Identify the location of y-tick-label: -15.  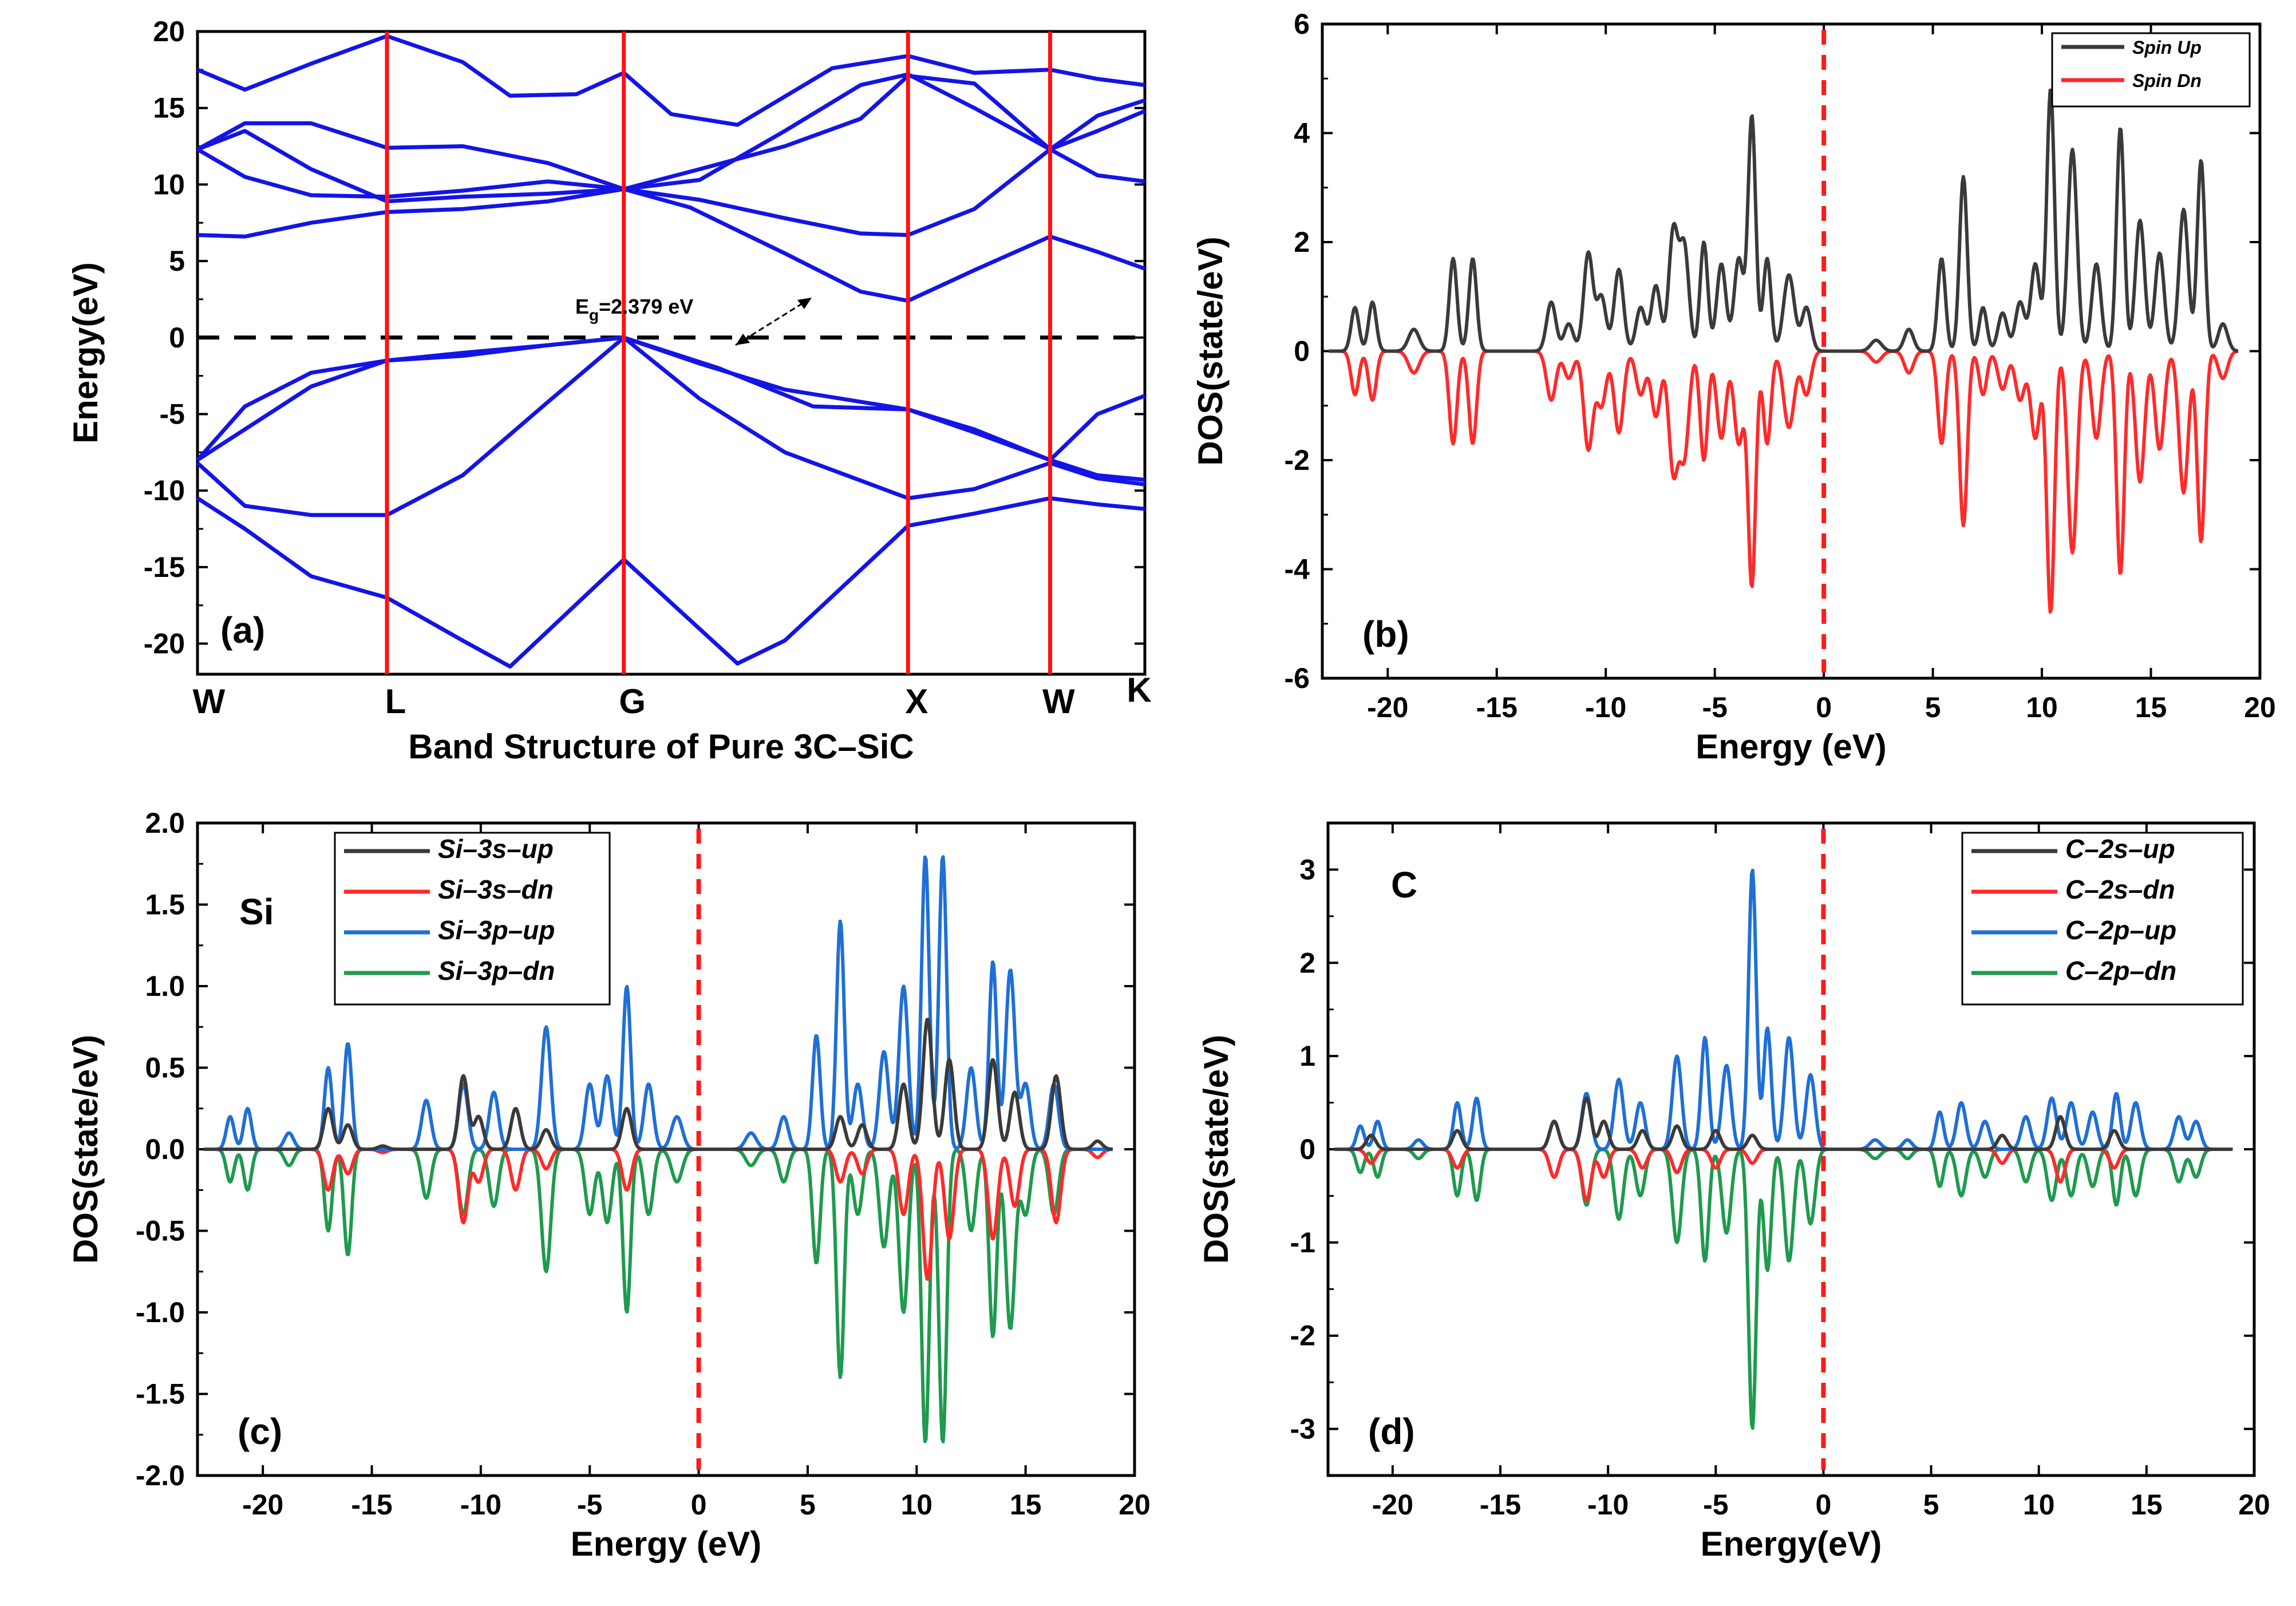
(164, 567).